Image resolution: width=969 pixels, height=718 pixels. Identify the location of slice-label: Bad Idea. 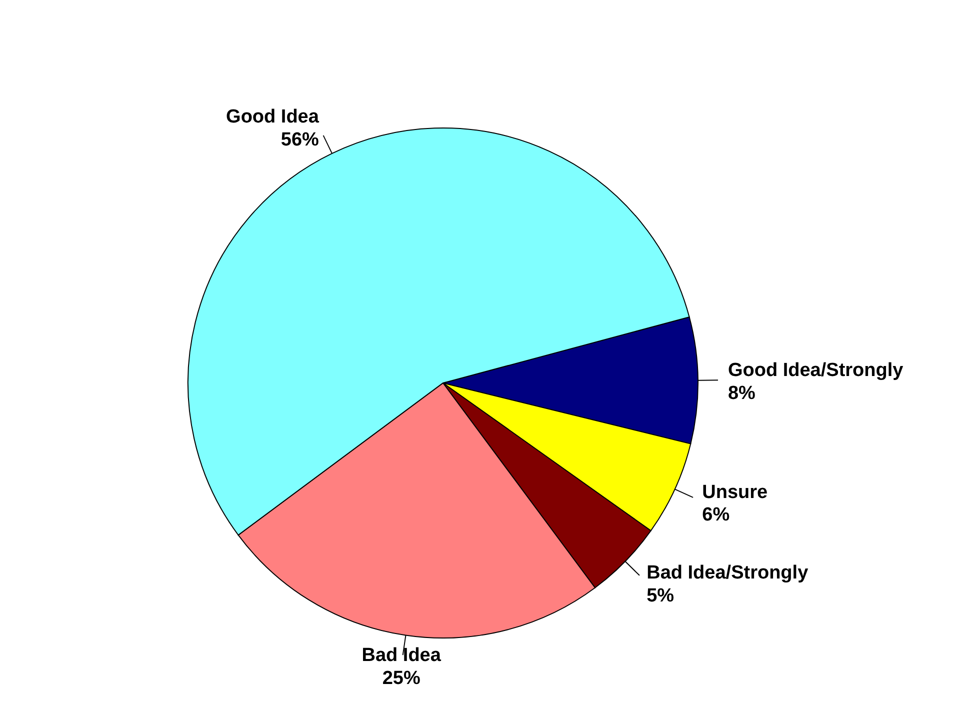
(402, 655).